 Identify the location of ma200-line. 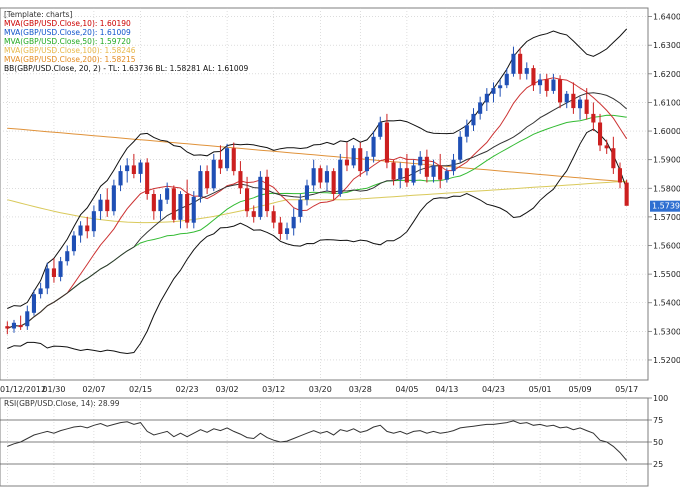
(317, 155).